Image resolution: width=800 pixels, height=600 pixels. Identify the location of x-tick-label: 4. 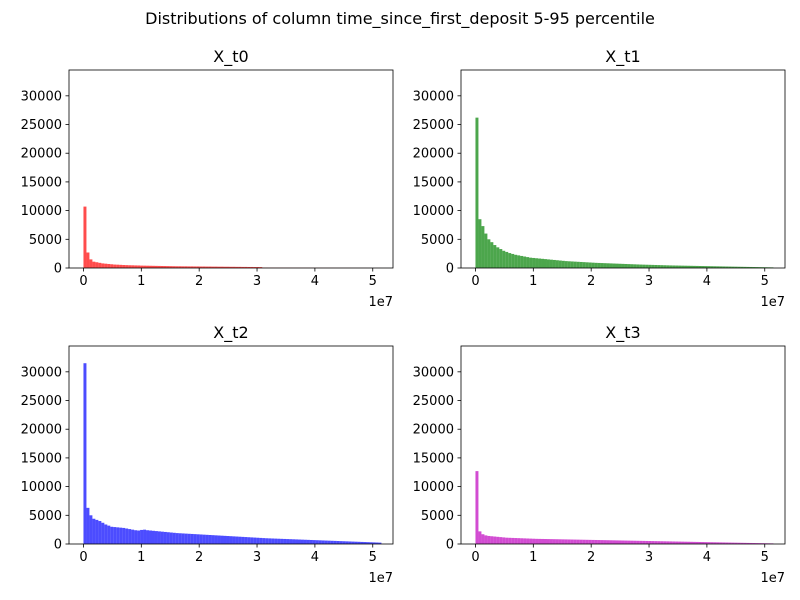
(707, 281).